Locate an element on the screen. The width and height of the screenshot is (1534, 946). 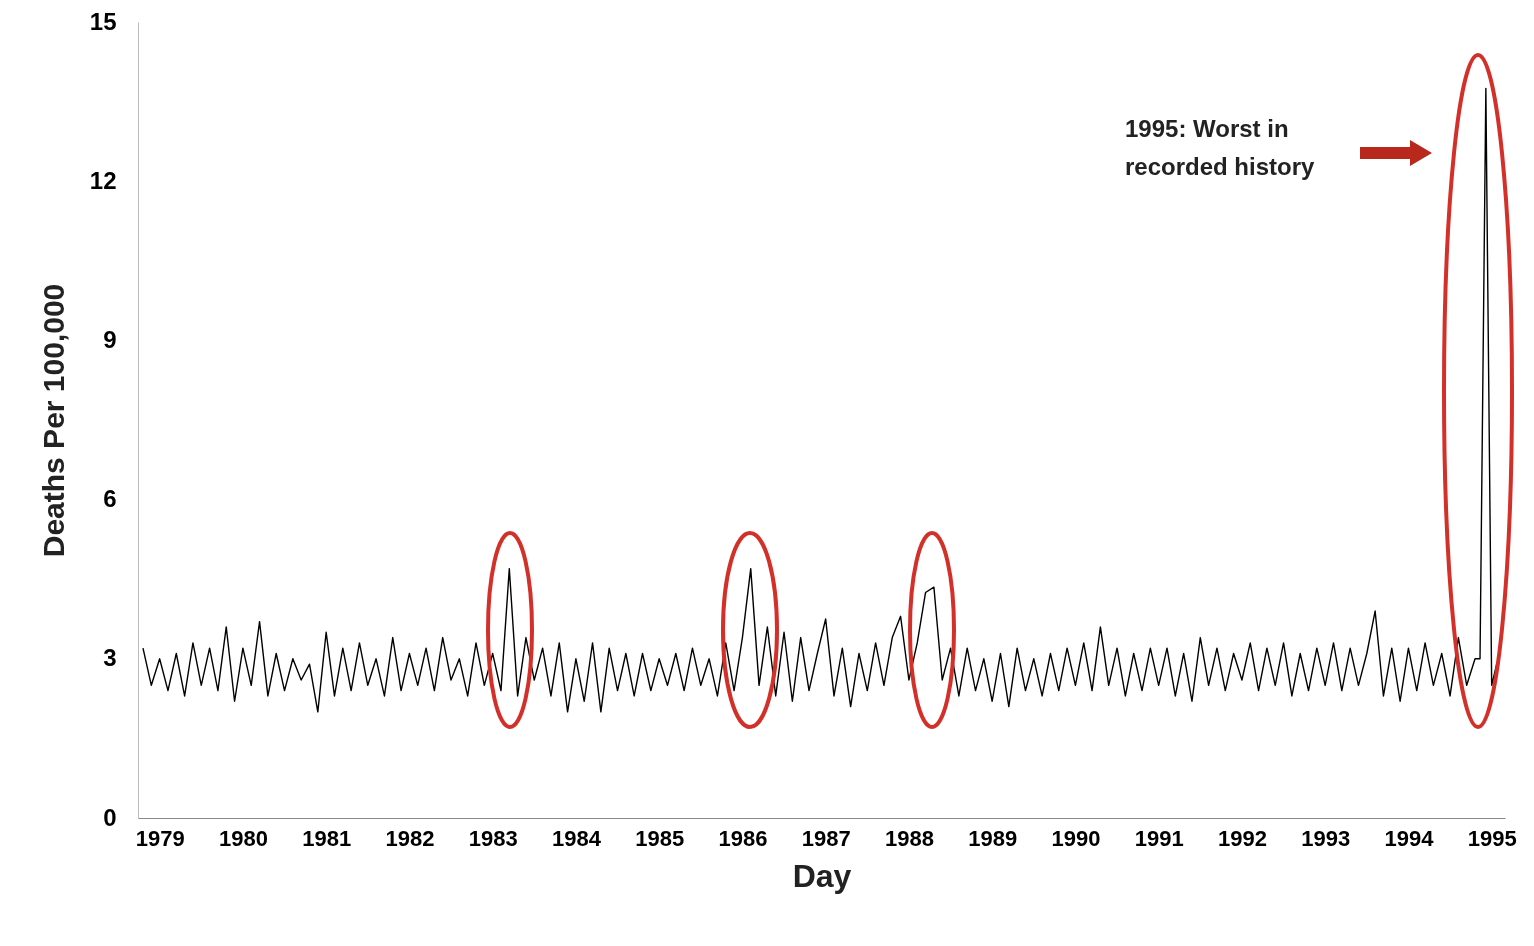
x-tick-label: 1988 is located at coordinates (909, 838).